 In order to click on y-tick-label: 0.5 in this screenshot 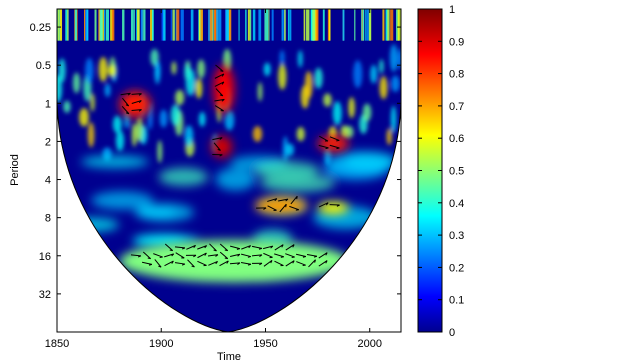, I will do `click(43, 66)`.